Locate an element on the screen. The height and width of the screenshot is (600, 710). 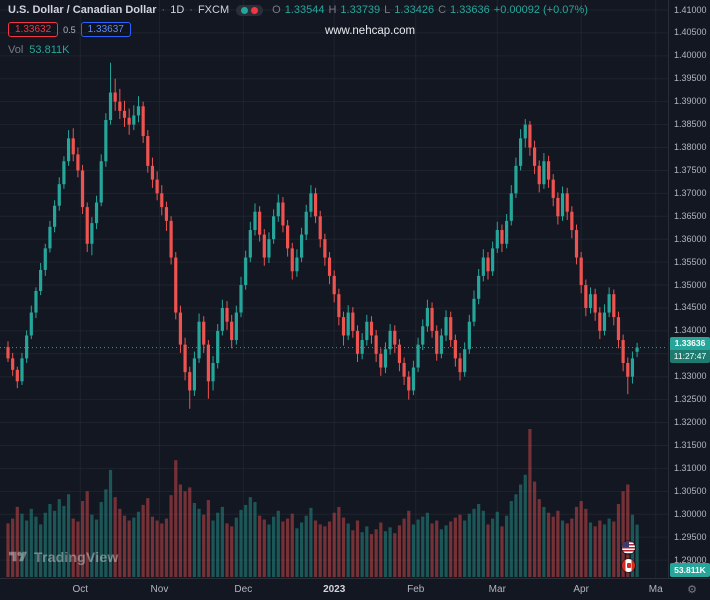
bid-ask-row: 1.33632 0.5 1.33637 is located at coordinates (298, 29).